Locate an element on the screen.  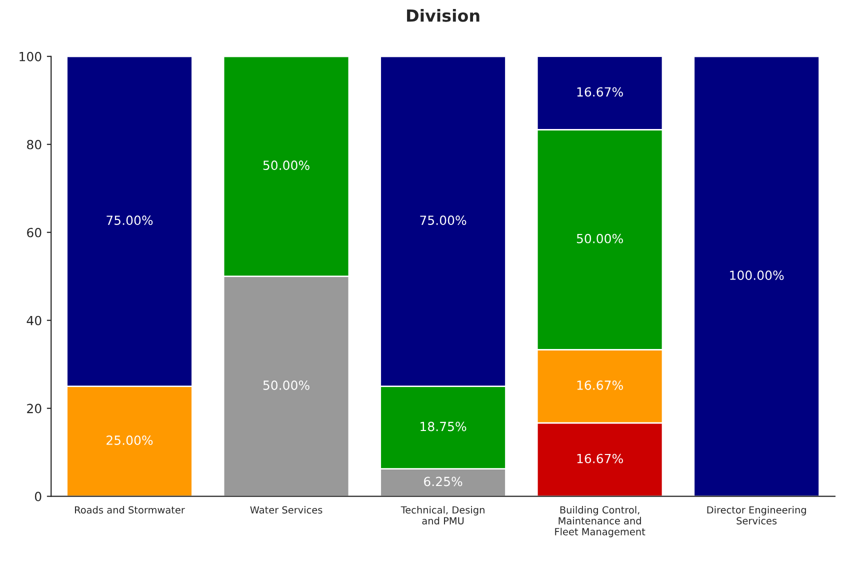
x-tick-label: Water Services is located at coordinates (286, 510).